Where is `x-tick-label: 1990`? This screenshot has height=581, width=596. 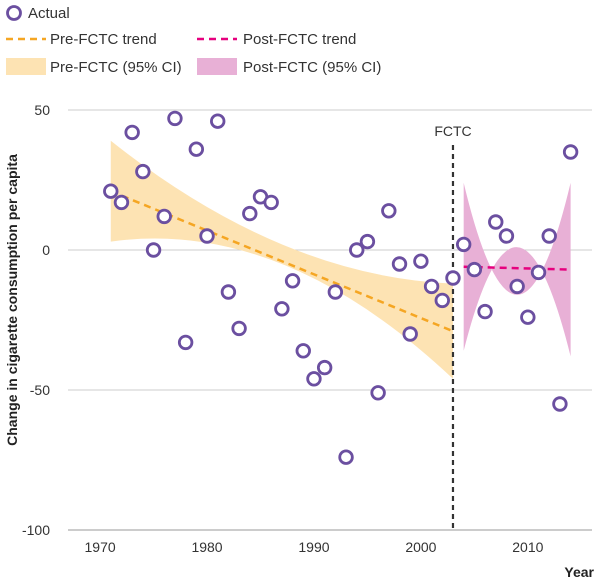 x-tick-label: 1990 is located at coordinates (313, 547).